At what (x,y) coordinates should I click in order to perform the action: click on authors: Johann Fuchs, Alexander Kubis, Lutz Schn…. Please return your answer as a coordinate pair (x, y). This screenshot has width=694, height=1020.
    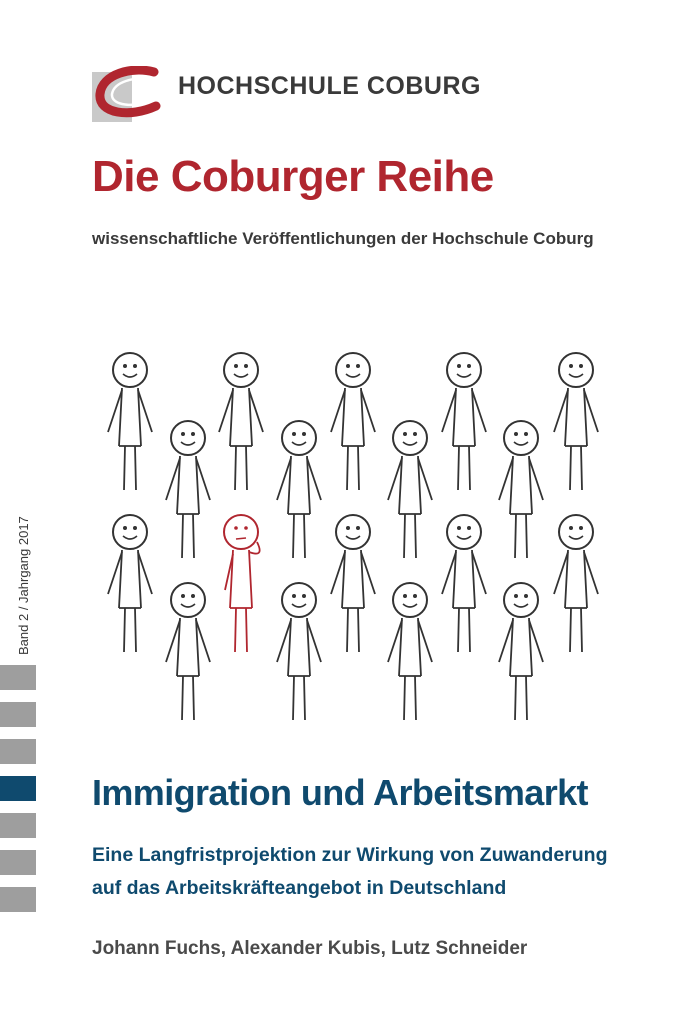
    Looking at the image, I should click on (310, 948).